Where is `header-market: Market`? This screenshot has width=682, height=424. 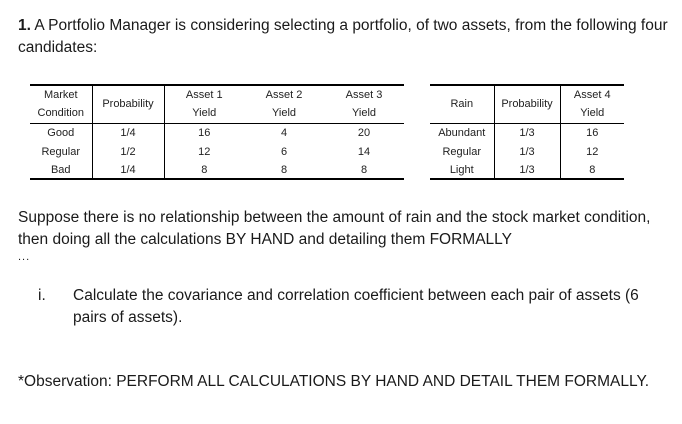 header-market: Market is located at coordinates (61, 93).